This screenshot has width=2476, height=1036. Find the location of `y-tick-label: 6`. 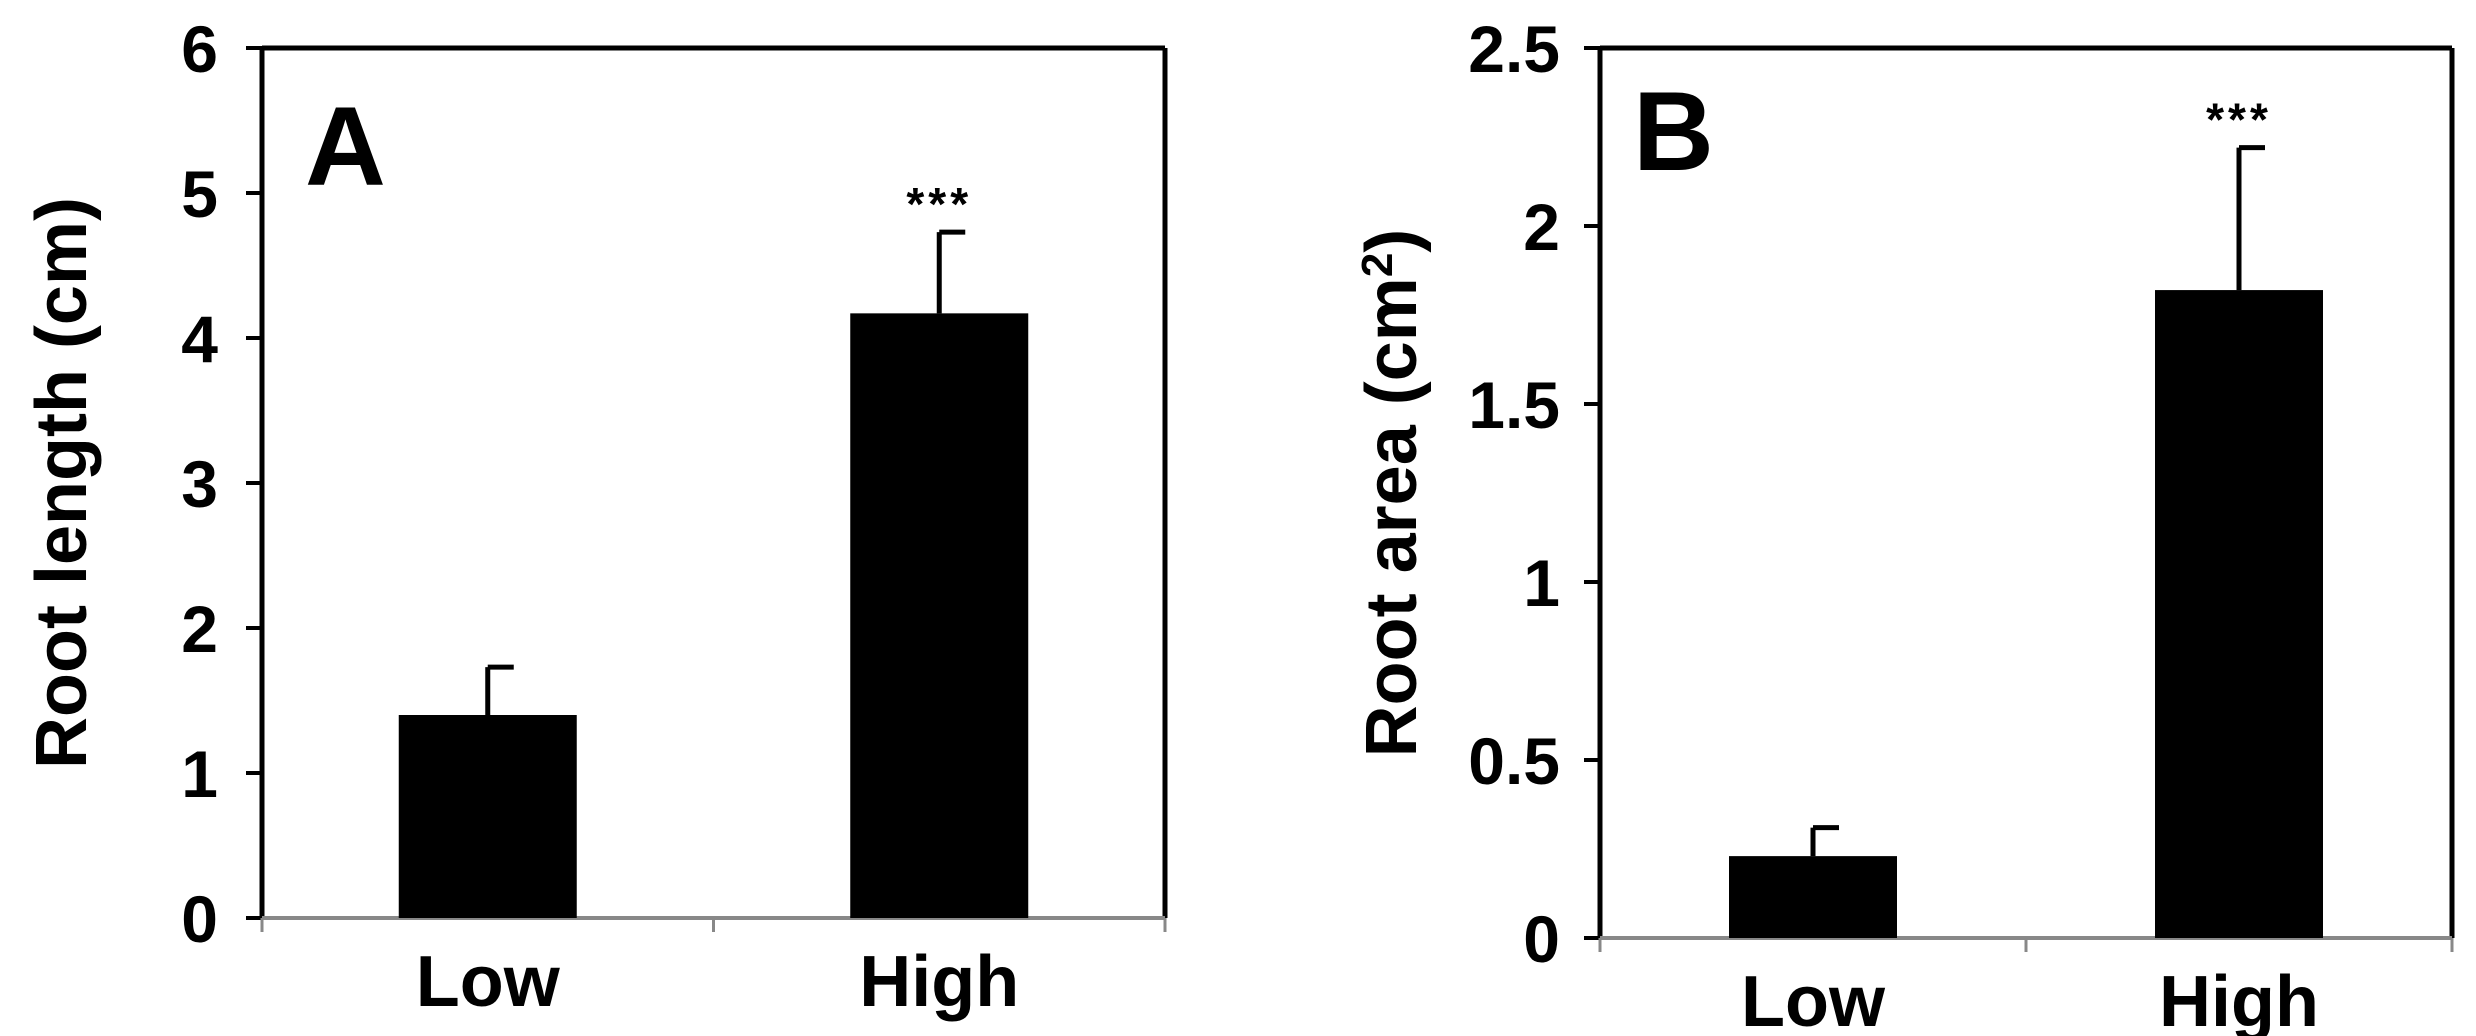

y-tick-label: 6 is located at coordinates (199, 49).